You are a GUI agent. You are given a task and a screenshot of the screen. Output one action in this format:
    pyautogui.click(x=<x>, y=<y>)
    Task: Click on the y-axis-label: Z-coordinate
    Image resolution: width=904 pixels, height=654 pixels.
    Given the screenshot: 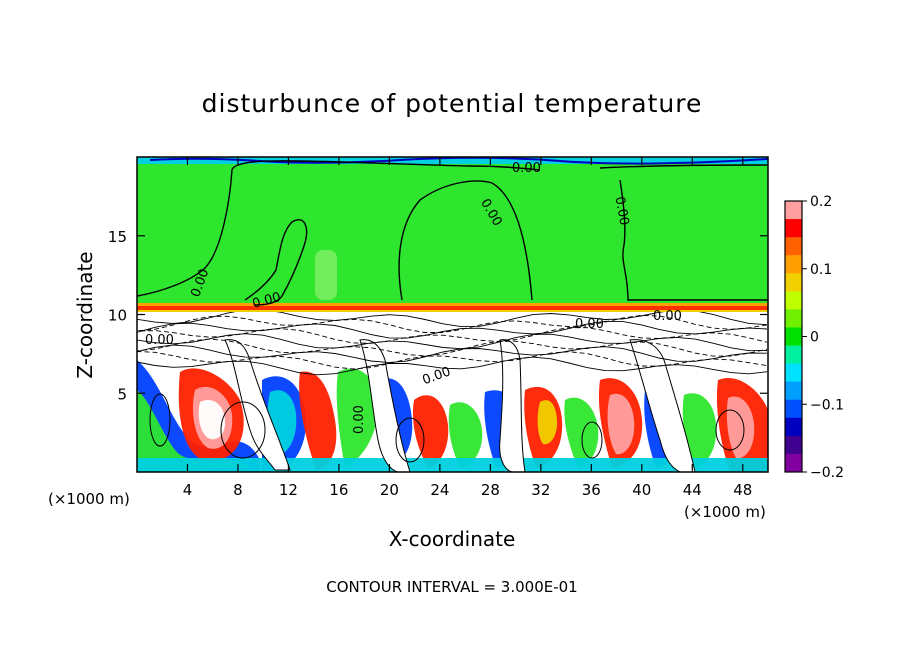 What is the action you would take?
    pyautogui.click(x=85, y=314)
    